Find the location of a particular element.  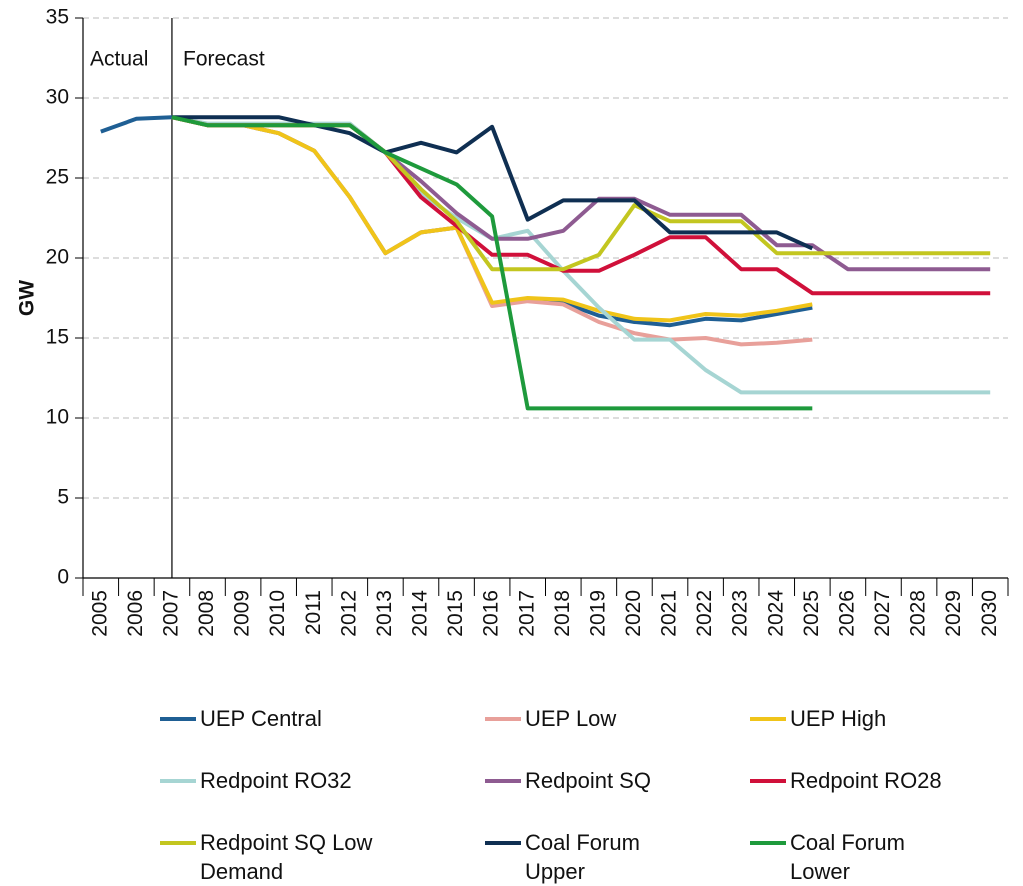

x-tick-label: 2016 is located at coordinates (491, 613).